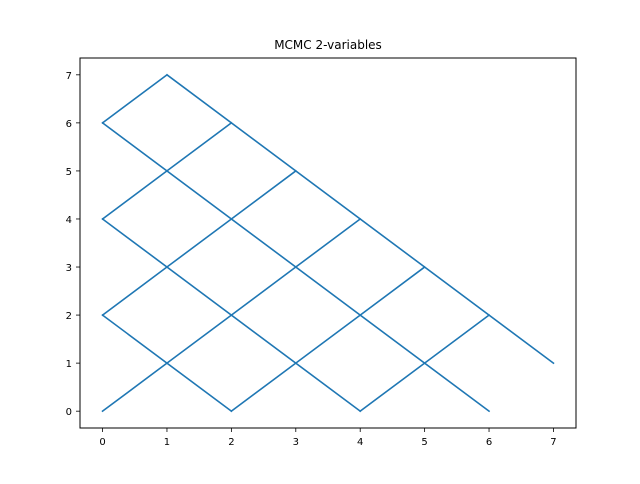 This screenshot has width=640, height=484. What do you see at coordinates (328, 45) in the screenshot?
I see `chart-title: MCMC 2-variables` at bounding box center [328, 45].